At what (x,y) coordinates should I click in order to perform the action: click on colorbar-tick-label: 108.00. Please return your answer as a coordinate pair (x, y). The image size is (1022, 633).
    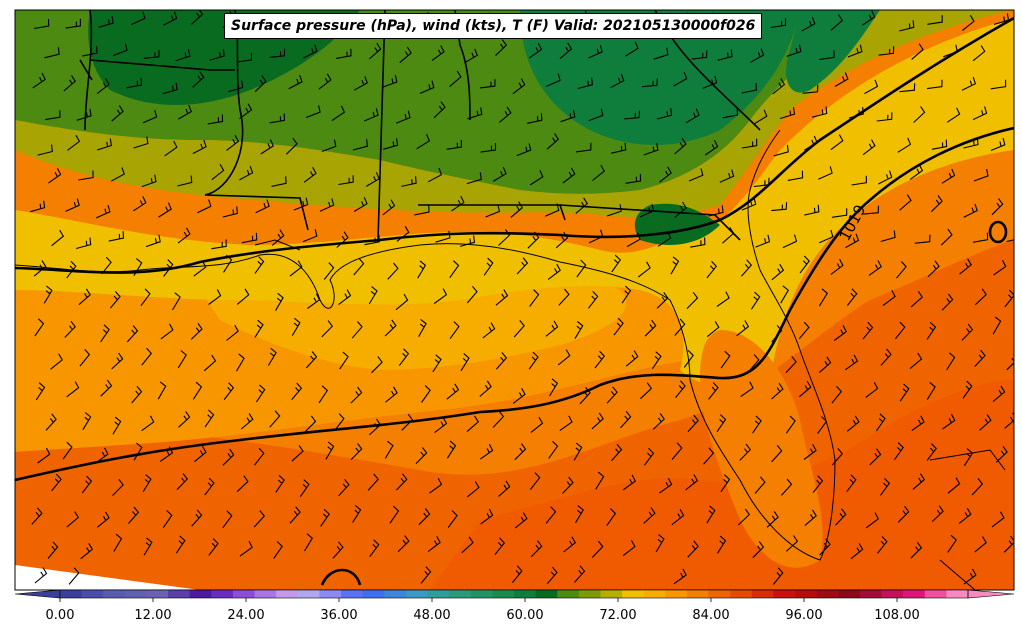
    Looking at the image, I should click on (897, 615).